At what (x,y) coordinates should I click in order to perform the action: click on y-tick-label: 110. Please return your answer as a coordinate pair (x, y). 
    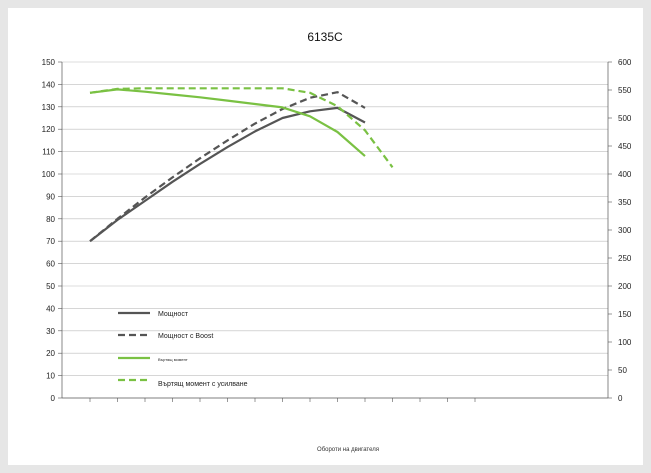
    Looking at the image, I should click on (48, 152).